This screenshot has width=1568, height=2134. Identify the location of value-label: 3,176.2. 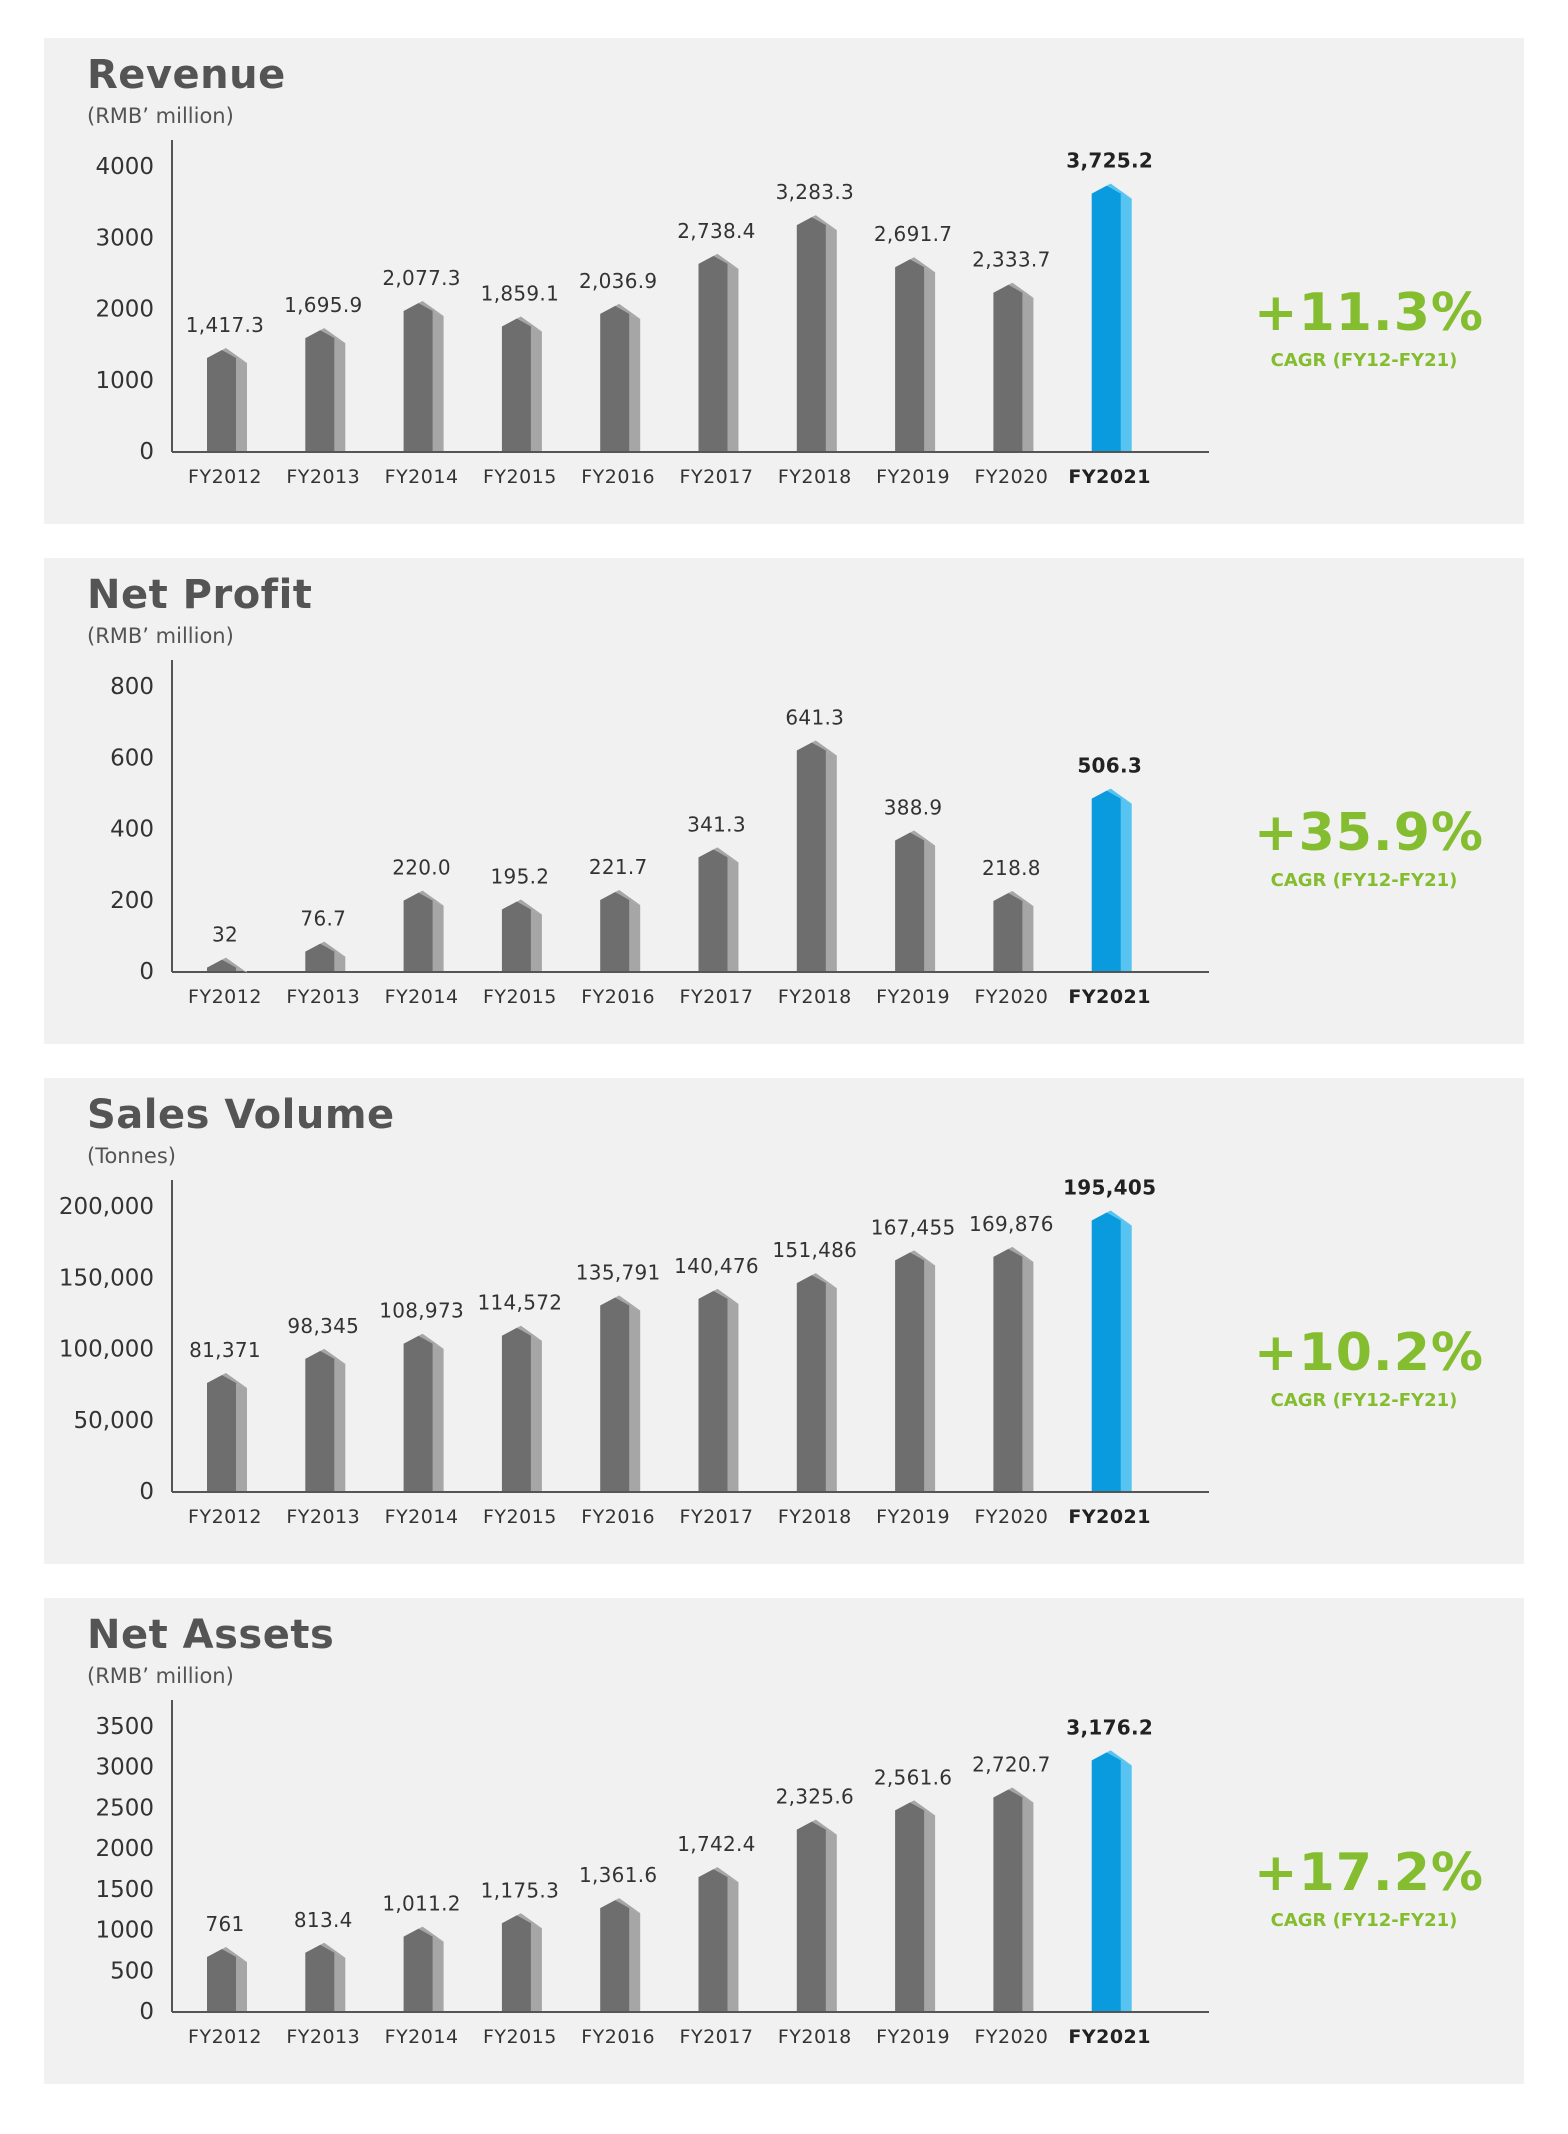
(1109, 1727).